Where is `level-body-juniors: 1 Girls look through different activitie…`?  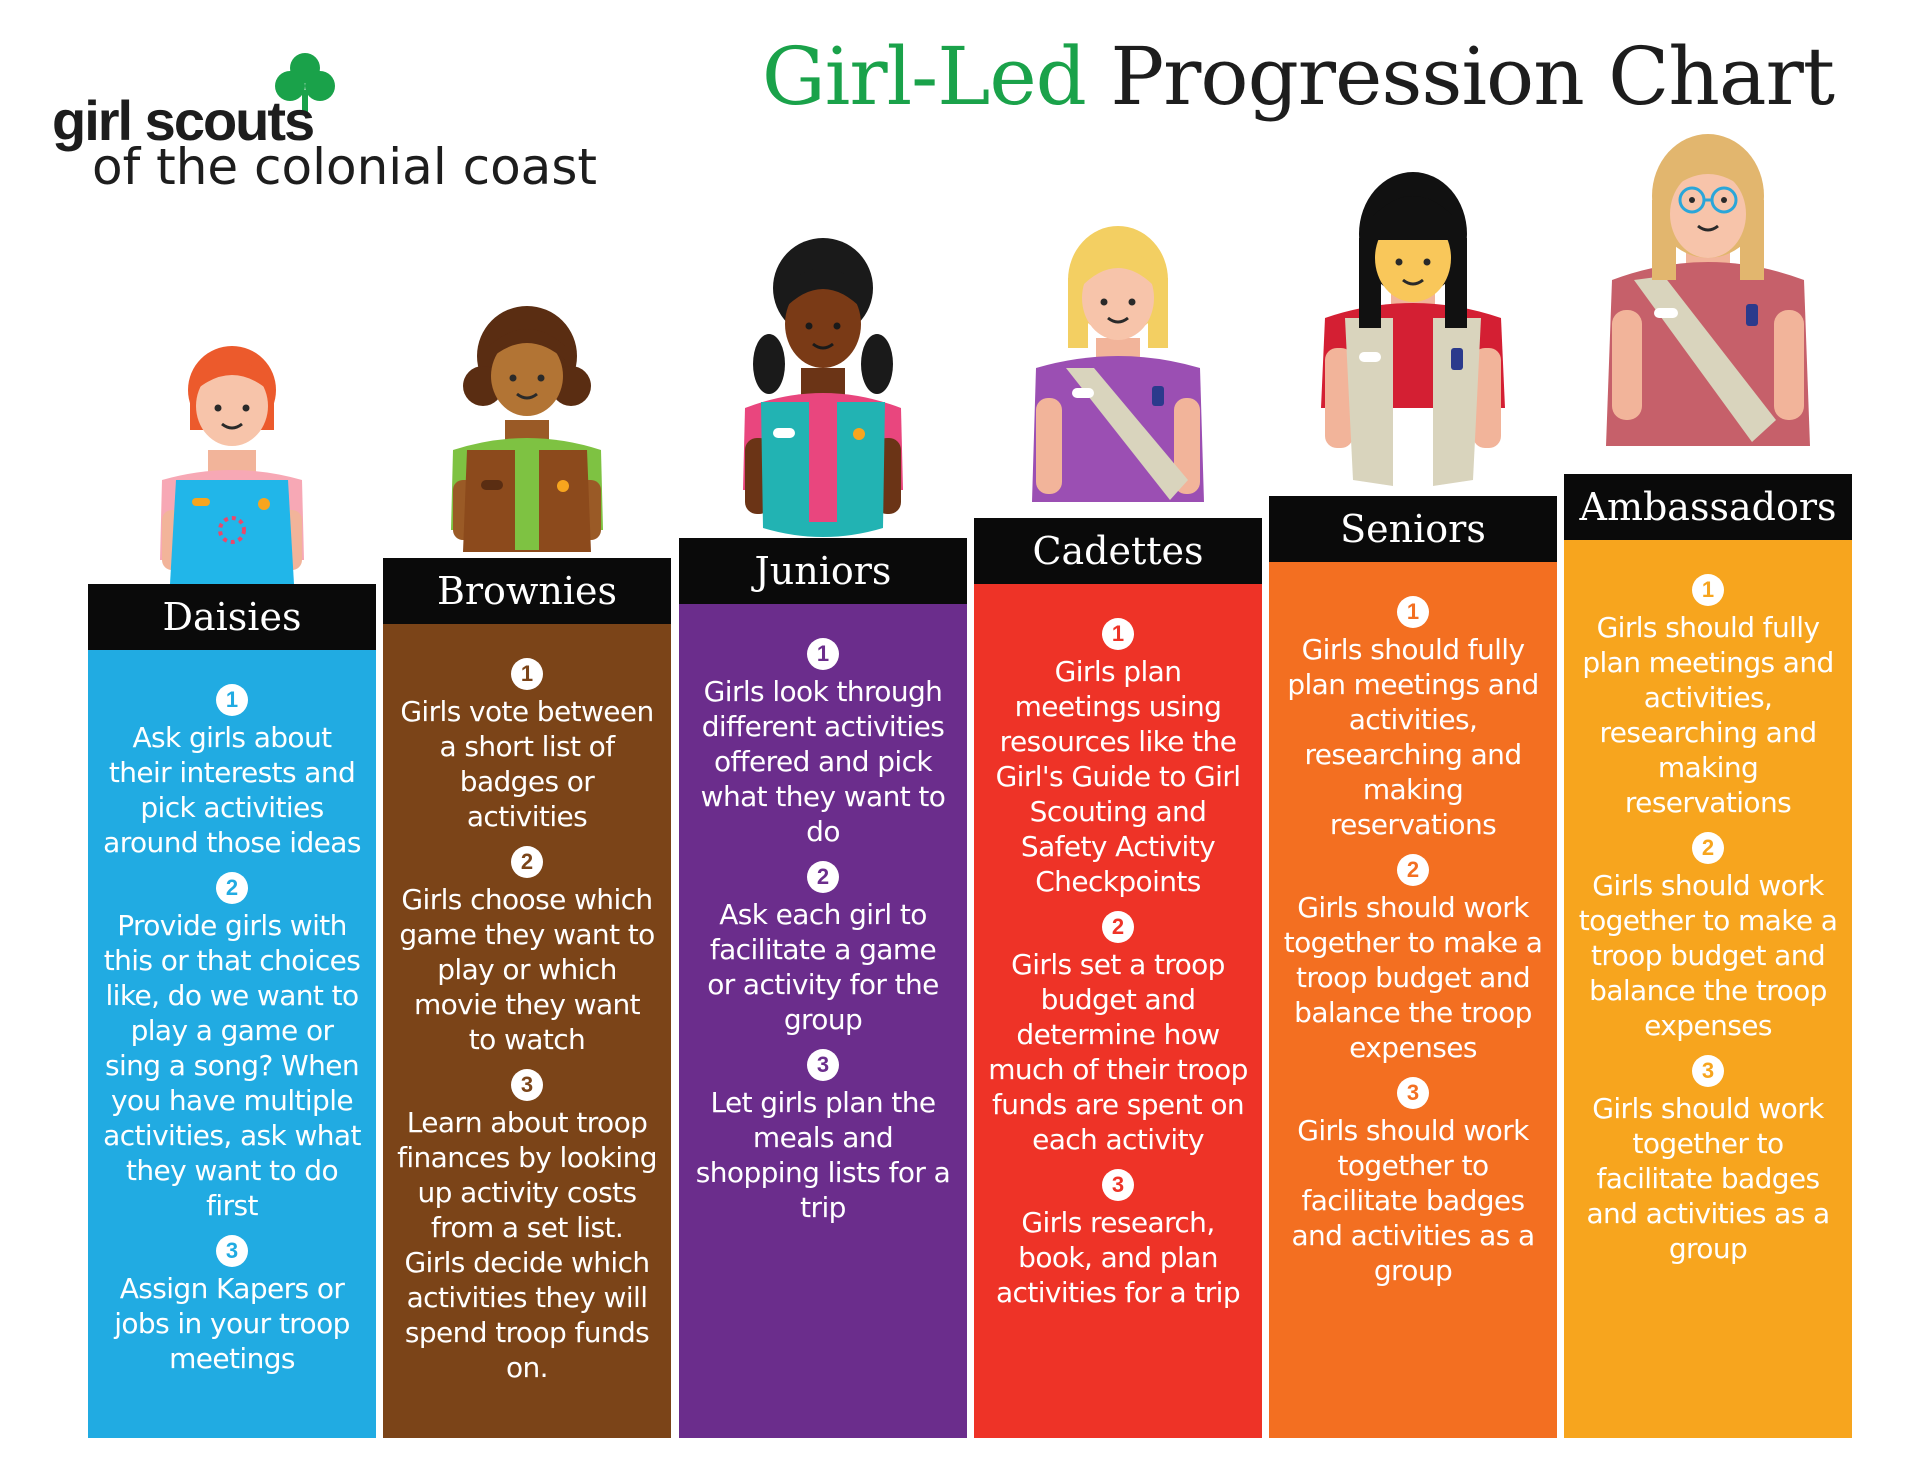
level-body-juniors: 1 Girls look through different activitie… is located at coordinates (823, 1021).